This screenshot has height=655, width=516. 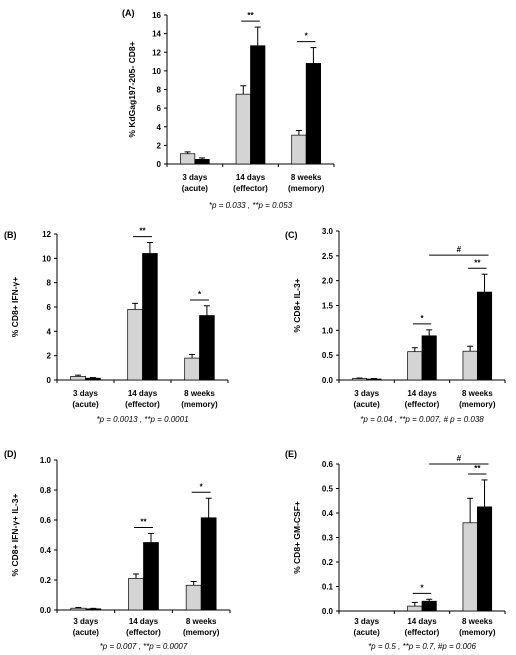 What do you see at coordinates (422, 419) in the screenshot?
I see `p-value-footnote: *p = 0.04 , **p = 0.007, # p = 0.038` at bounding box center [422, 419].